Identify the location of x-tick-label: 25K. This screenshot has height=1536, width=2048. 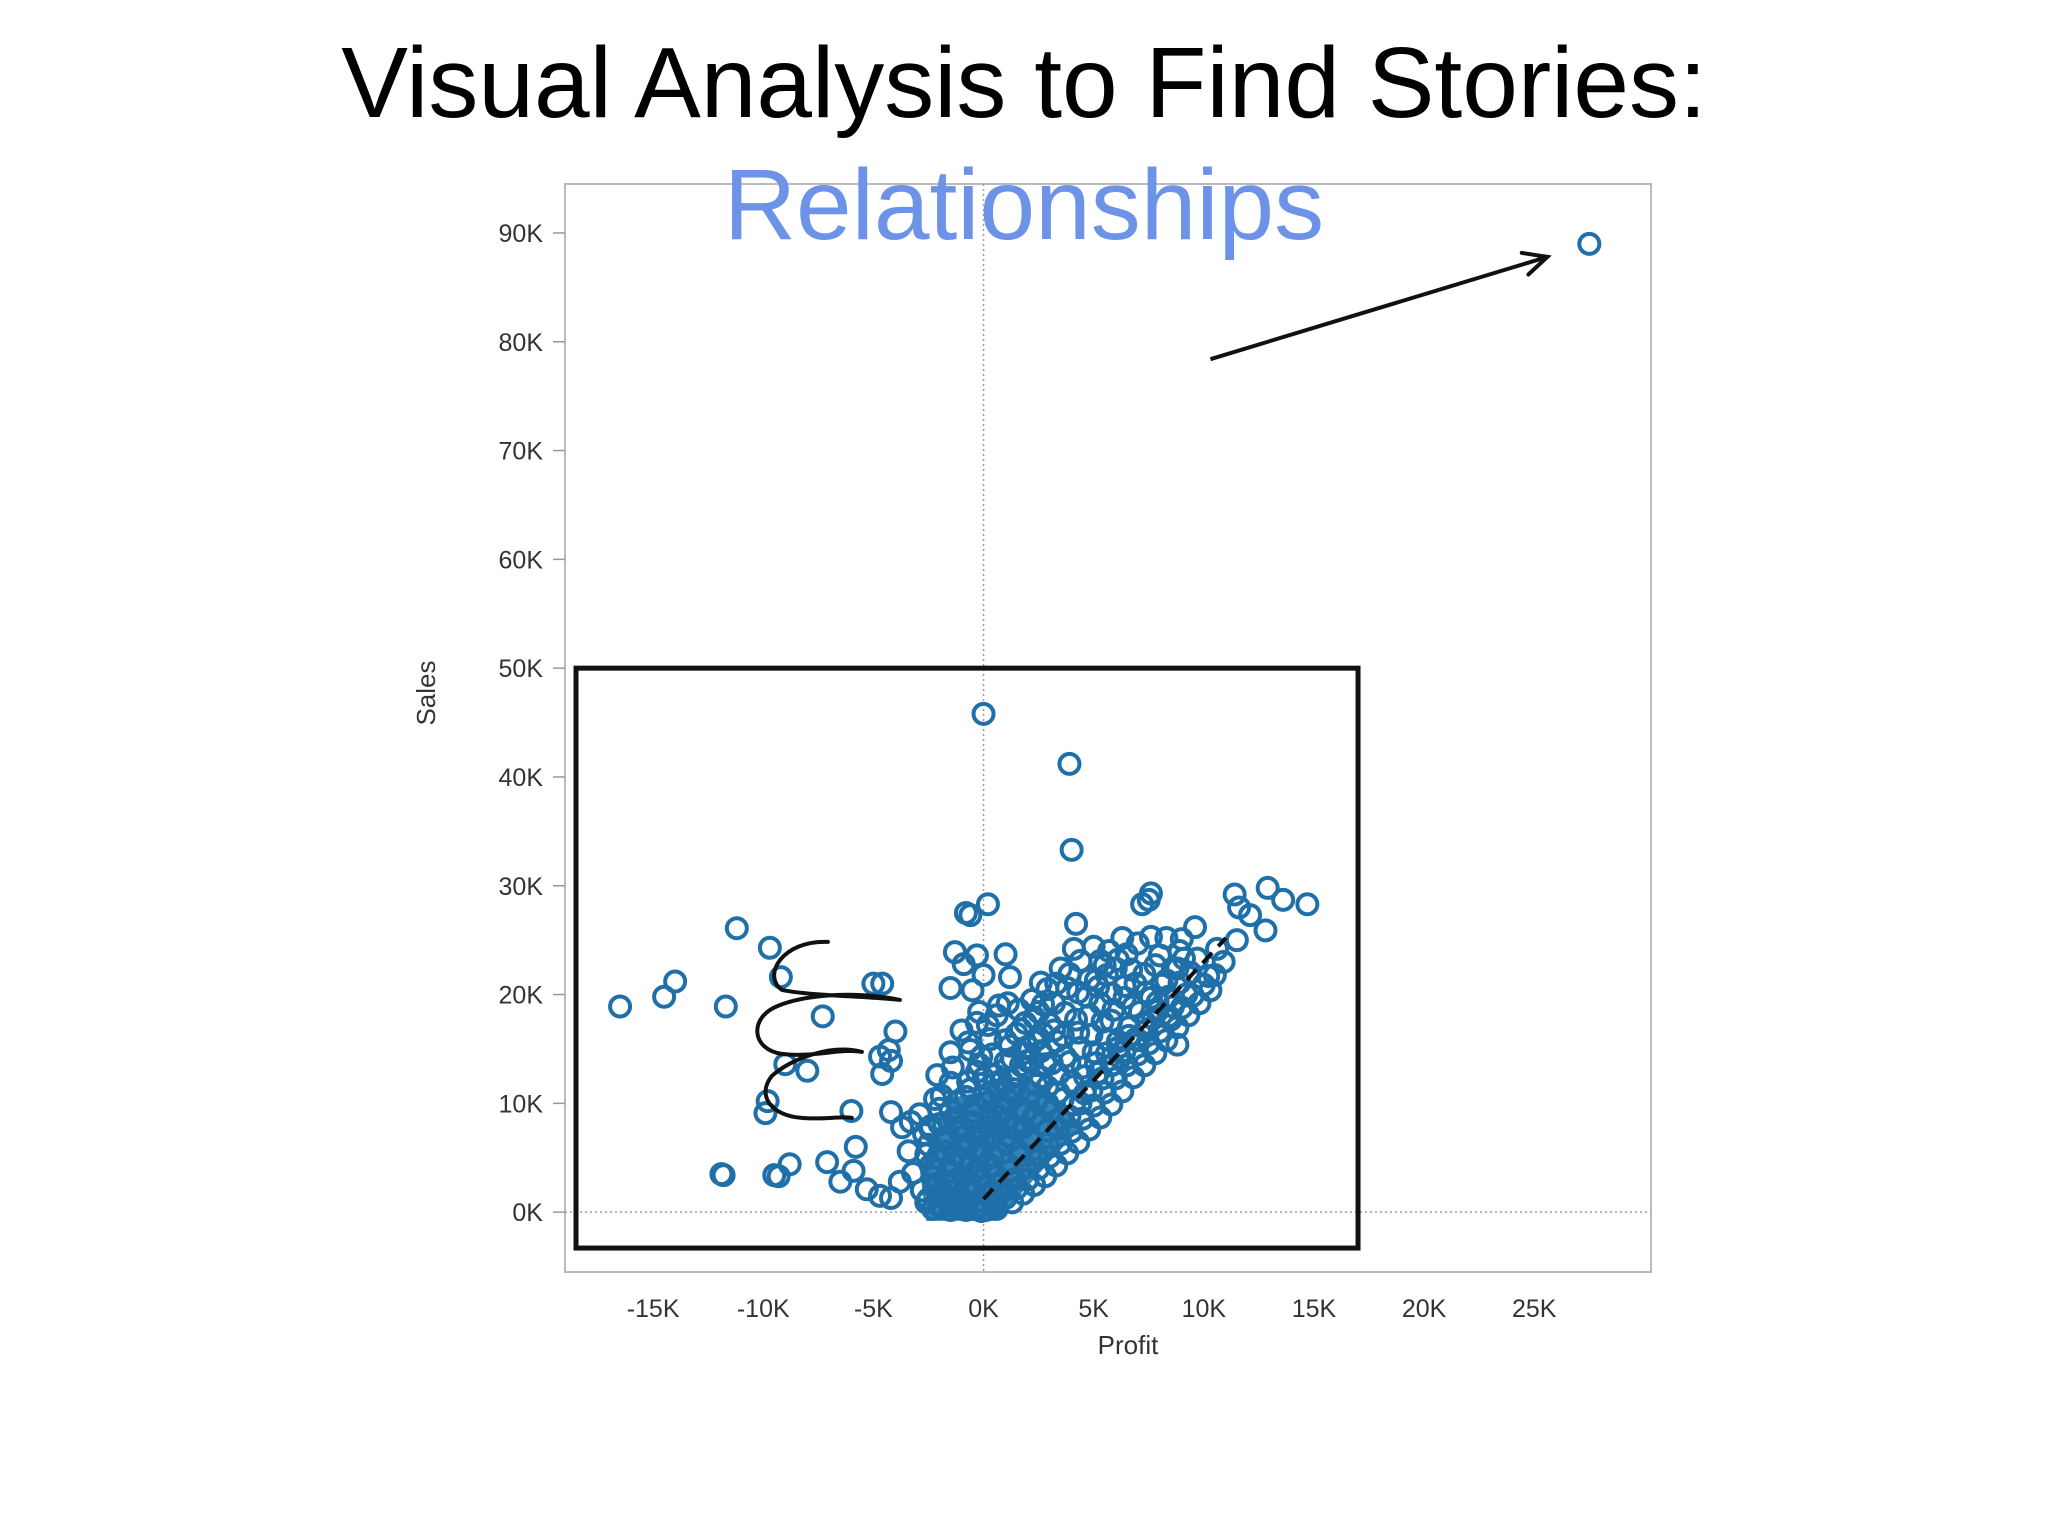
(1534, 1309).